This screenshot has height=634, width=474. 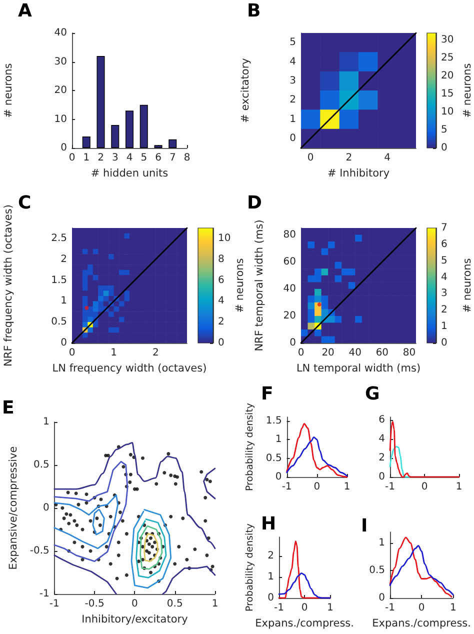 What do you see at coordinates (174, 604) in the screenshot?
I see `x-tick-label: 0.5` at bounding box center [174, 604].